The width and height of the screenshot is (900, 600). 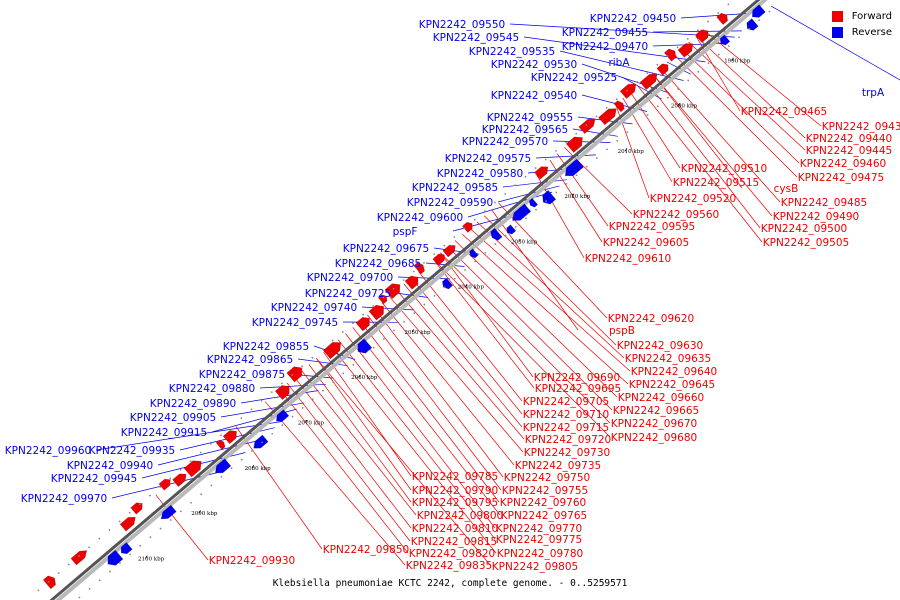 I want to click on forward-gene-label: KPN2242_09605, so click(x=646, y=243).